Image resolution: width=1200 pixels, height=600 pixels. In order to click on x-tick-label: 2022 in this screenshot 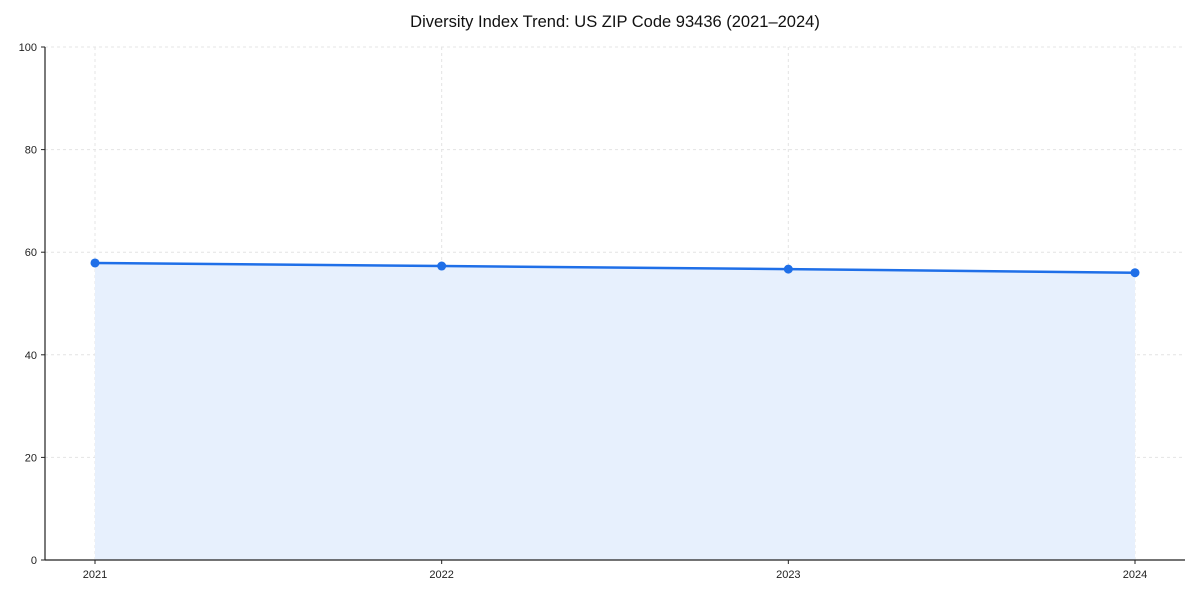, I will do `click(441, 575)`.